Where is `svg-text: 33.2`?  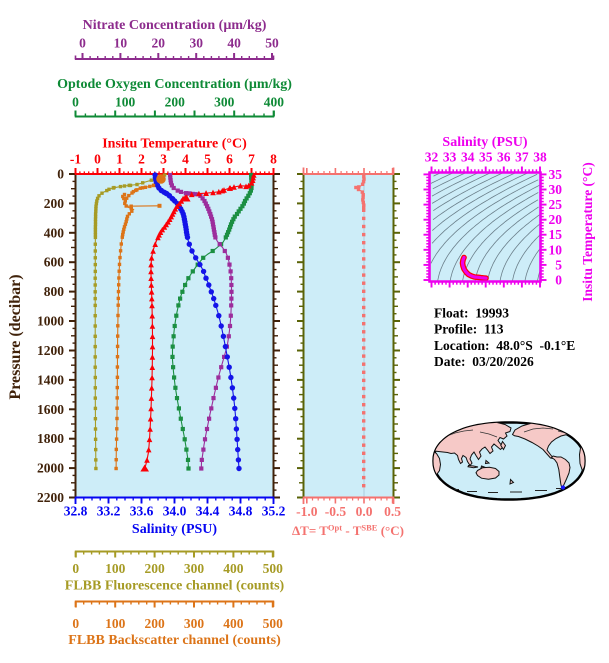 svg-text: 33.2 is located at coordinates (109, 511).